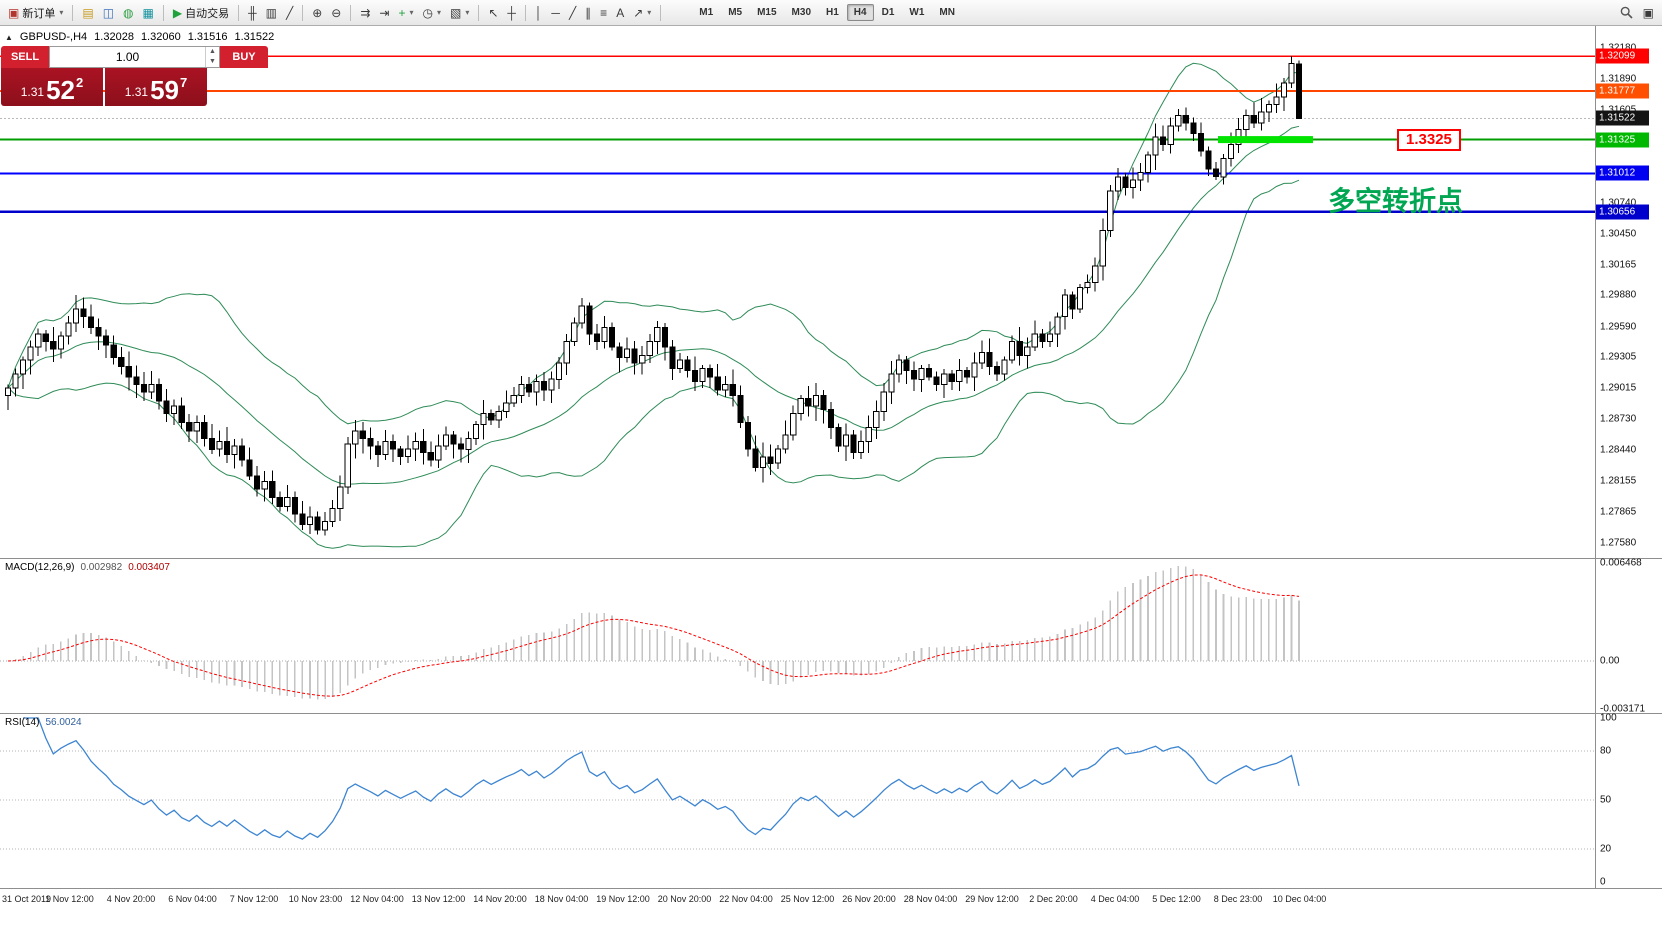  I want to click on time-label: 8 Dec 23:00, so click(1238, 899).